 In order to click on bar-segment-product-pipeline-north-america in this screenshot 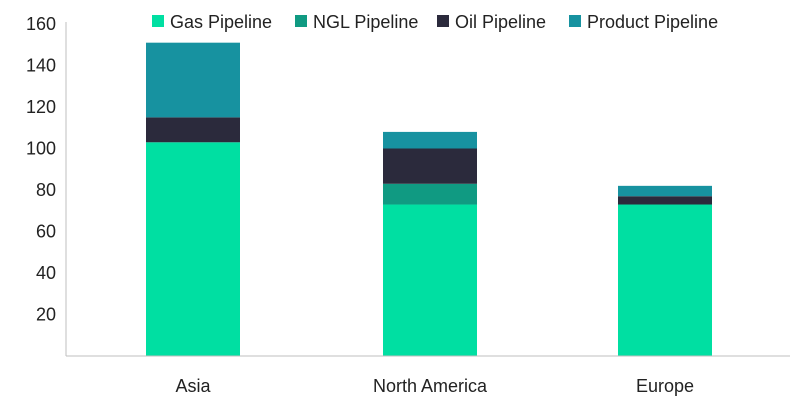, I will do `click(430, 140)`.